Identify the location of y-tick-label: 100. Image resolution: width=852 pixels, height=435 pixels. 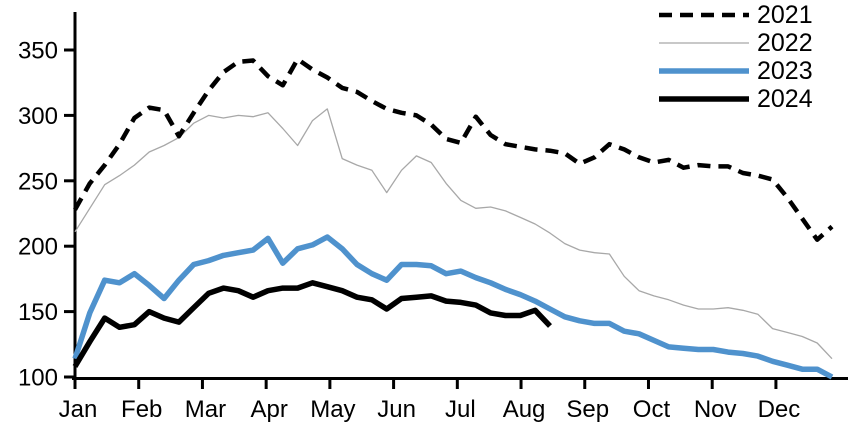
(38, 378).